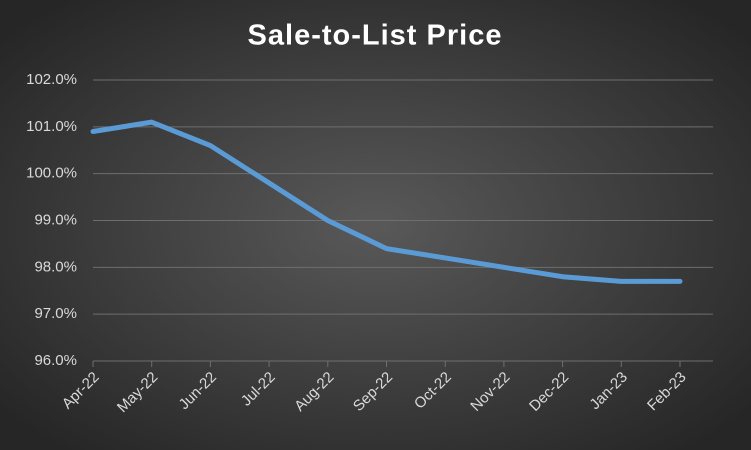  I want to click on y-tick-label: 100.0%, so click(51, 173).